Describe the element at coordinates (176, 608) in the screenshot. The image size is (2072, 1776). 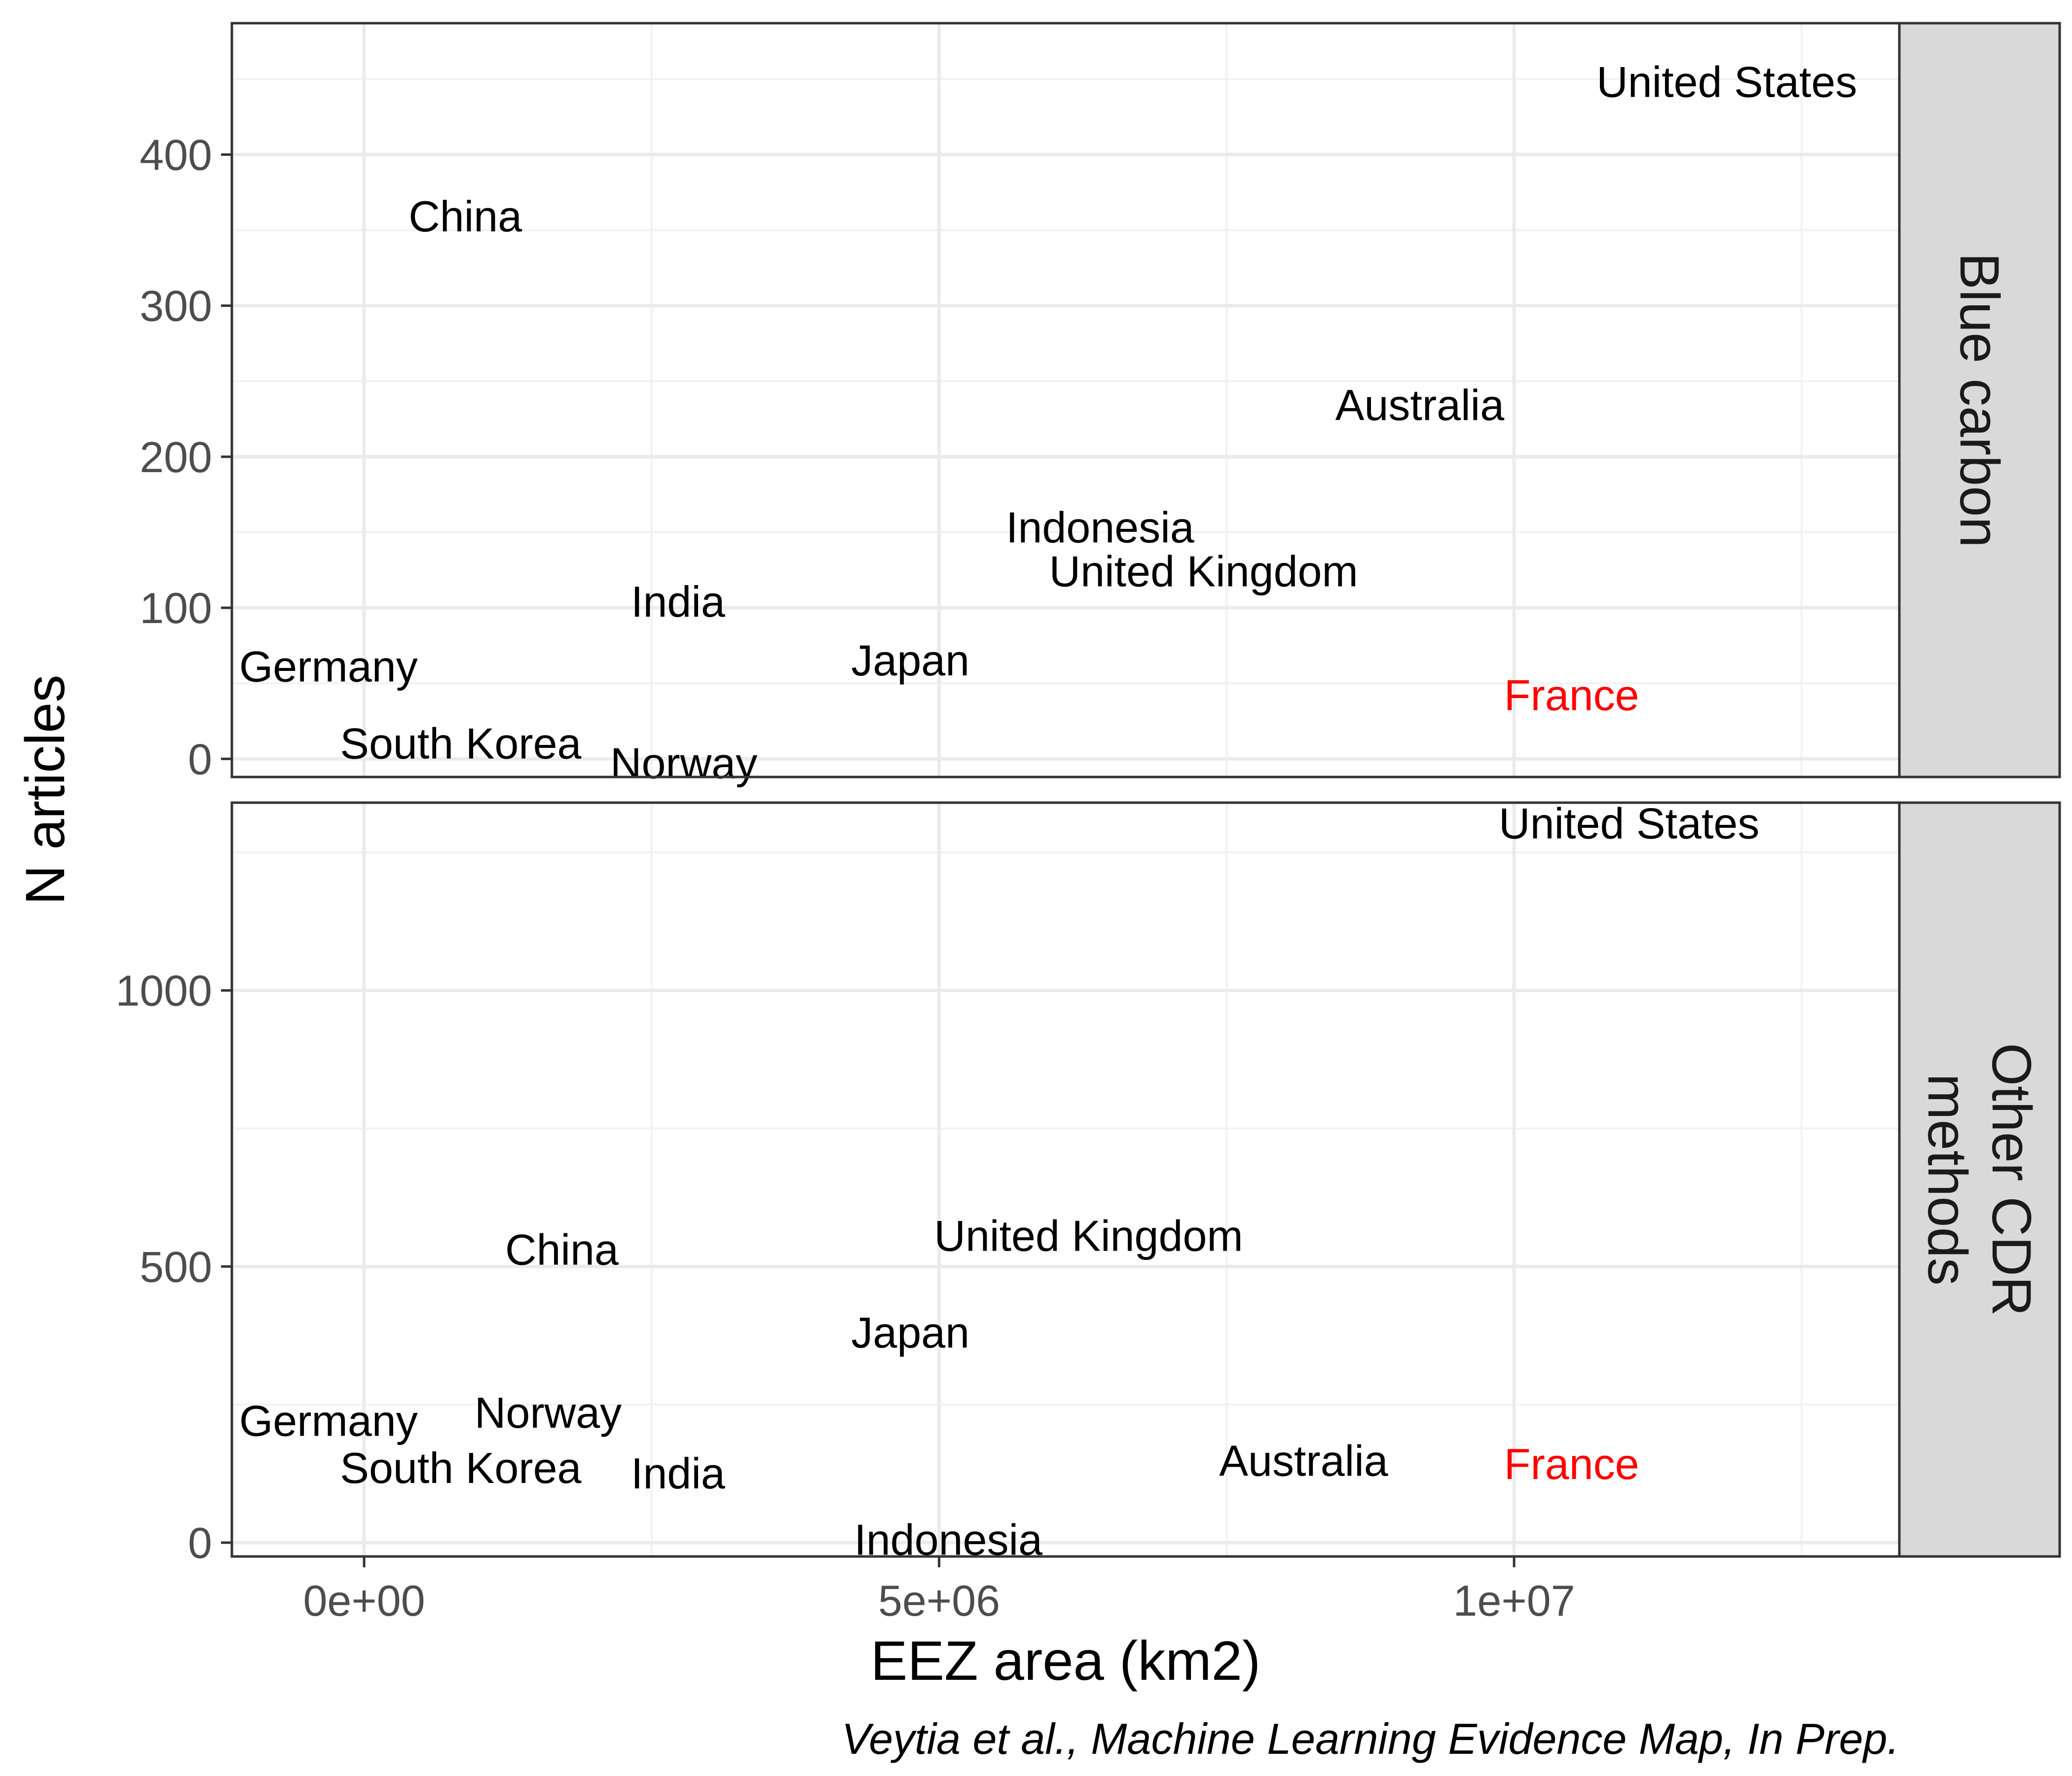
I see `y-tick-label: 100` at that location.